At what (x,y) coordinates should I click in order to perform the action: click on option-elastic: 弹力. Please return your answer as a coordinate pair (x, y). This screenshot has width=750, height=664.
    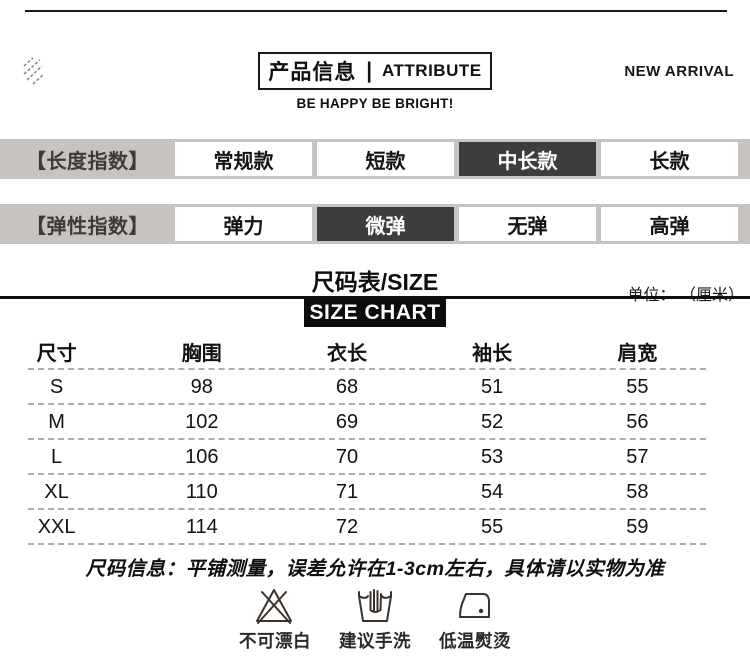
    Looking at the image, I should click on (243, 224).